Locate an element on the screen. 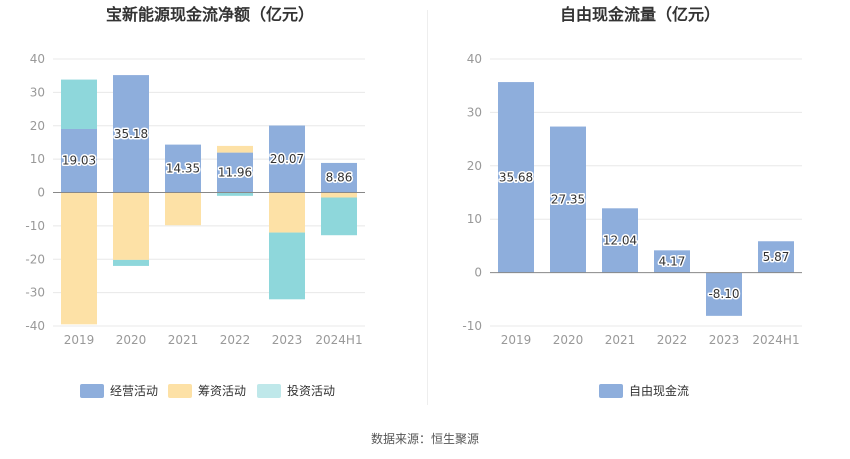 The width and height of the screenshot is (850, 459). data-label: 27.35 is located at coordinates (568, 200).